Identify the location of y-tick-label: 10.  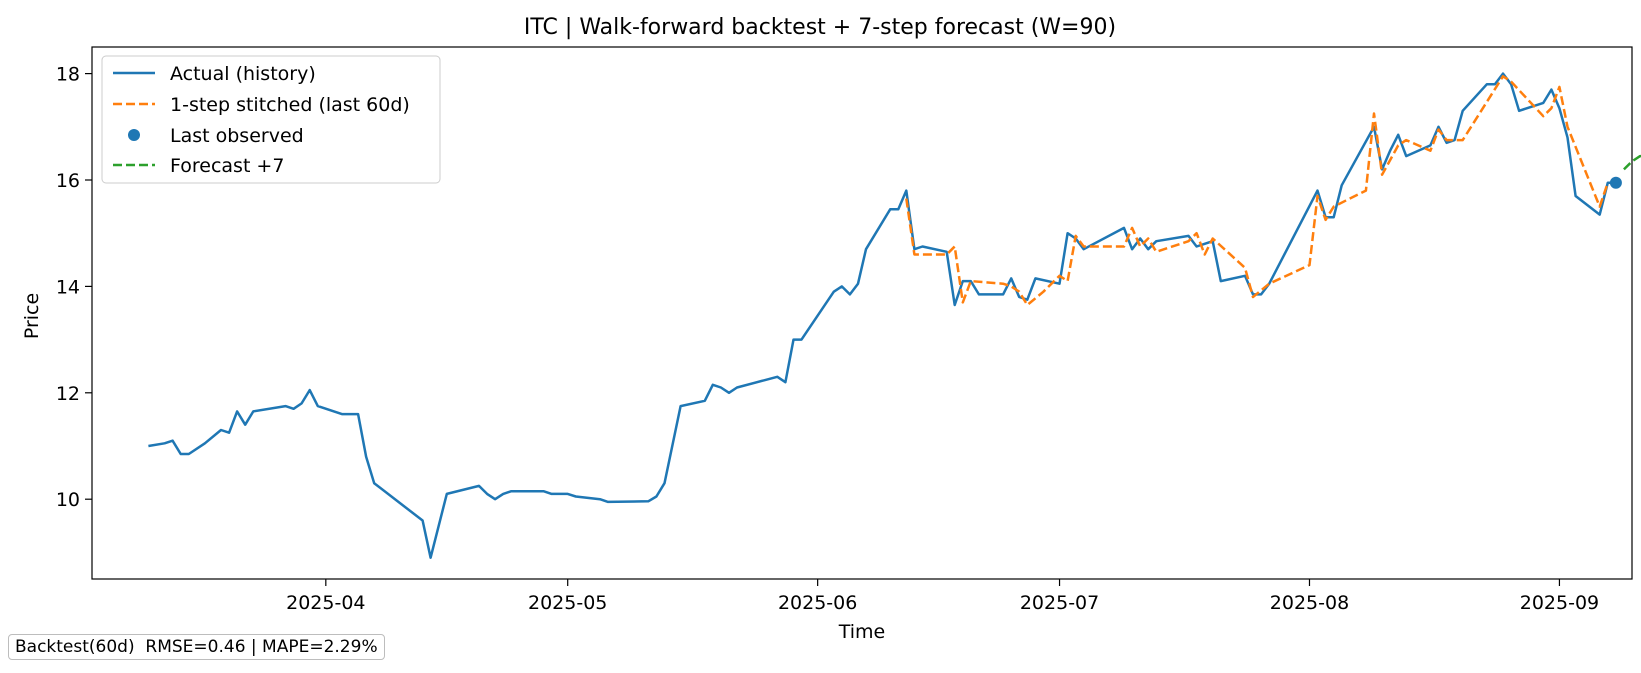
(68, 500).